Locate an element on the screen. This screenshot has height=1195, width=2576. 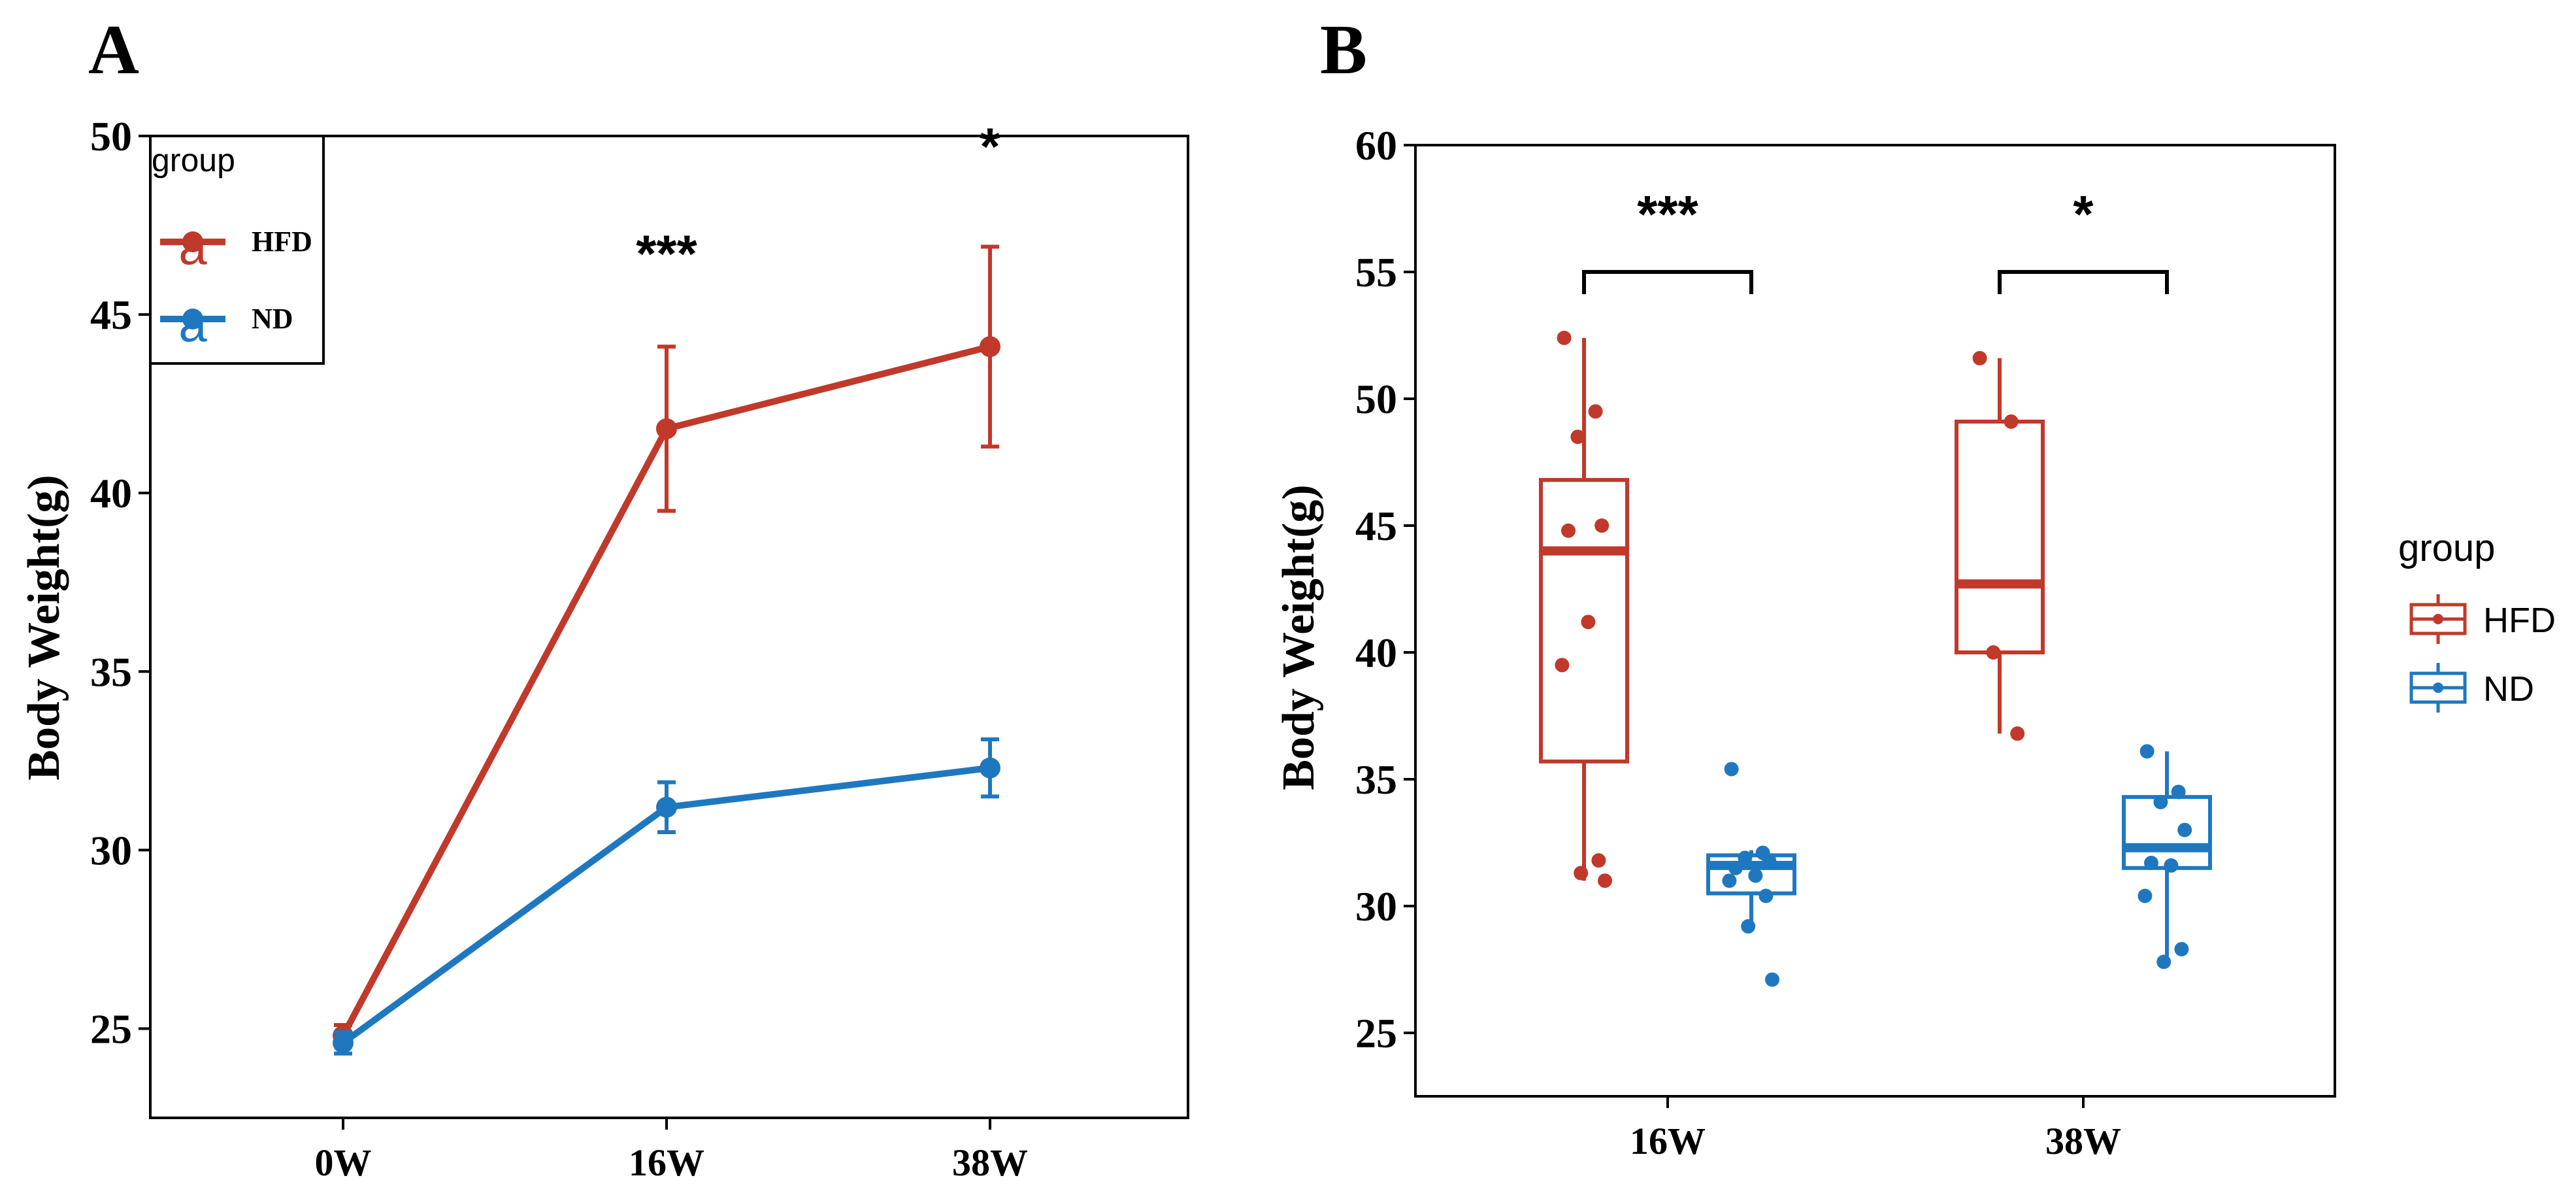
panel-b-y-axis: 25 30 35 40 45 50 55 60 is located at coordinates (1385, 589).